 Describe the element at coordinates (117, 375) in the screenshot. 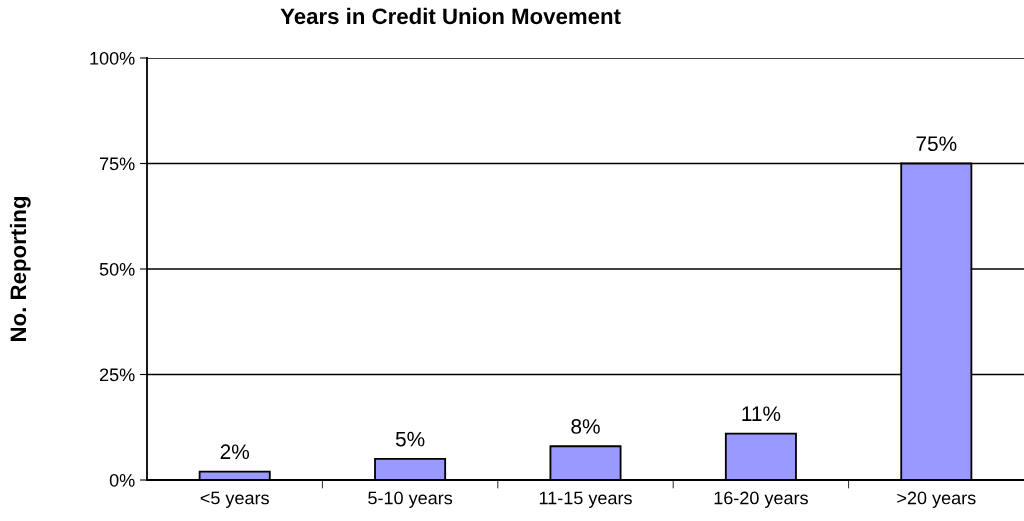

I see `y-tick-label: 25%` at that location.